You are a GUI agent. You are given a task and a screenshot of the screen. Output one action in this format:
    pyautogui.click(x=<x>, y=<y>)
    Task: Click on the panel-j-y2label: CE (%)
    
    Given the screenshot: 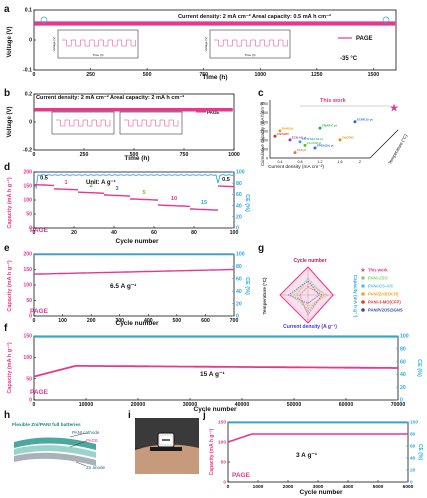 What is the action you would take?
    pyautogui.click(x=420, y=452)
    